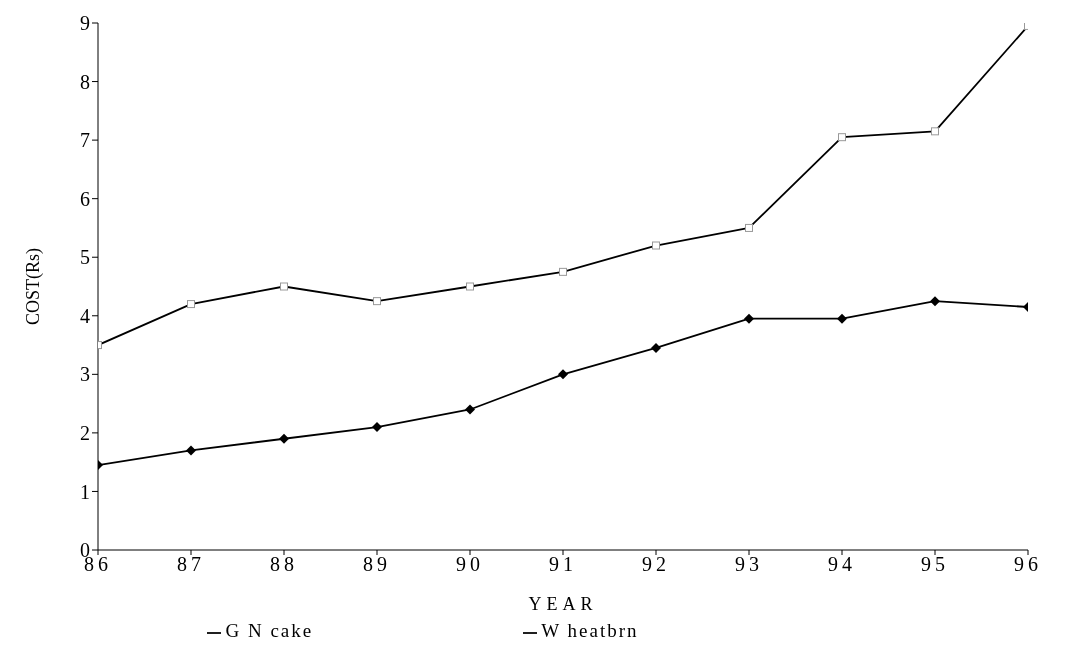 The height and width of the screenshot is (660, 1066). I want to click on x-tick-label: 89, so click(377, 564).